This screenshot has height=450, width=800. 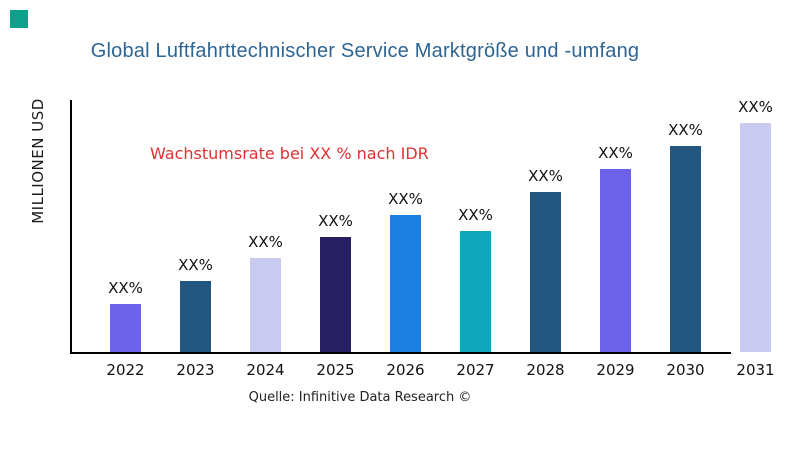 I want to click on x-tick-label-2022: 2022, so click(x=125, y=370).